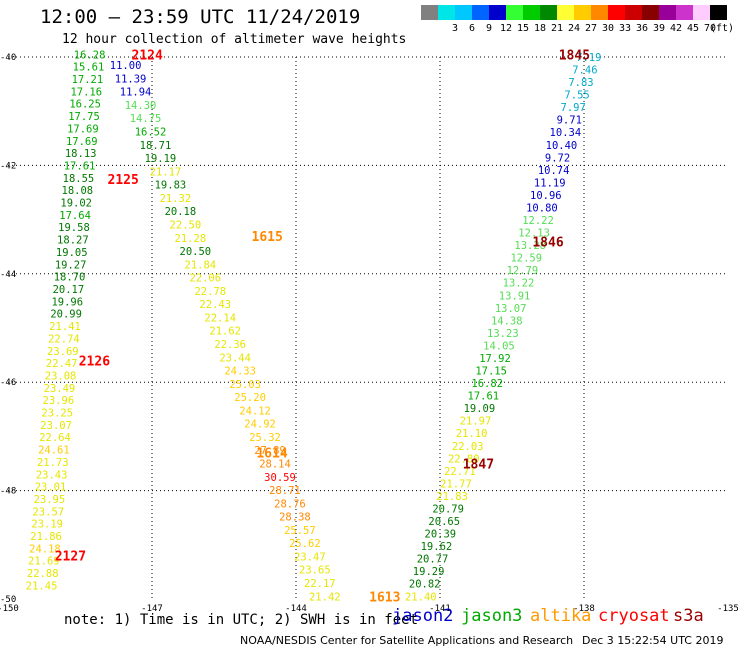 The width and height of the screenshot is (740, 650). I want to click on scale-label: 24, so click(574, 28).